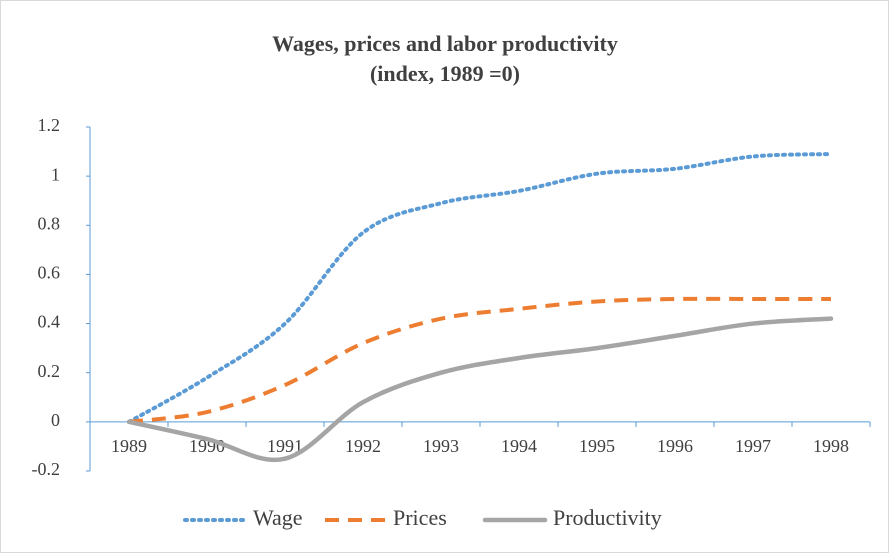  What do you see at coordinates (49, 371) in the screenshot?
I see `y-tick-label: 0.2` at bounding box center [49, 371].